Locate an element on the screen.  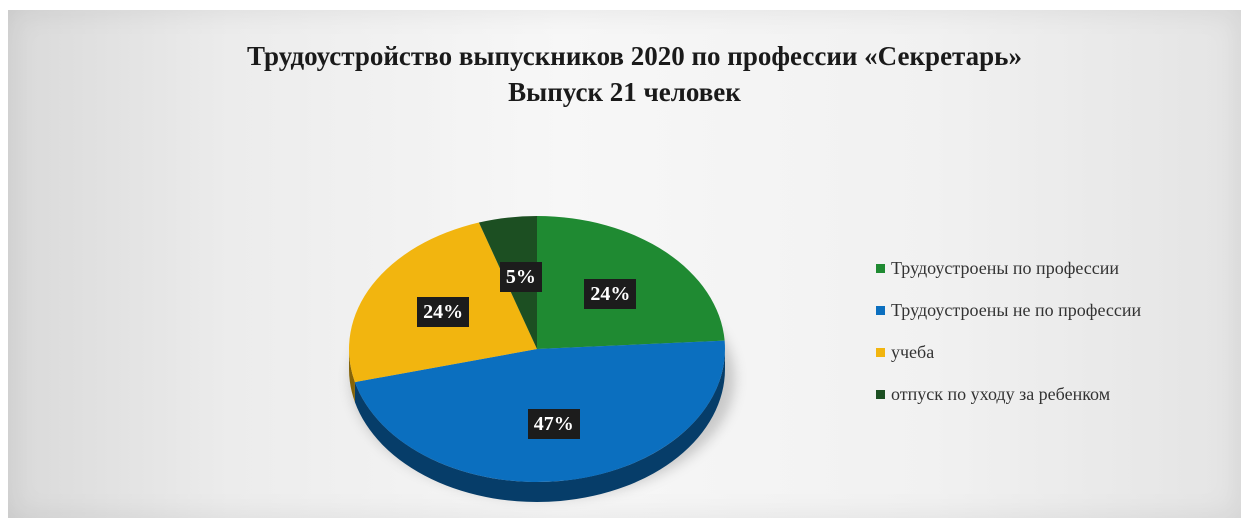
legend-item-parental-leave: отпуск по уходу за ребенком is located at coordinates (1058, 394).